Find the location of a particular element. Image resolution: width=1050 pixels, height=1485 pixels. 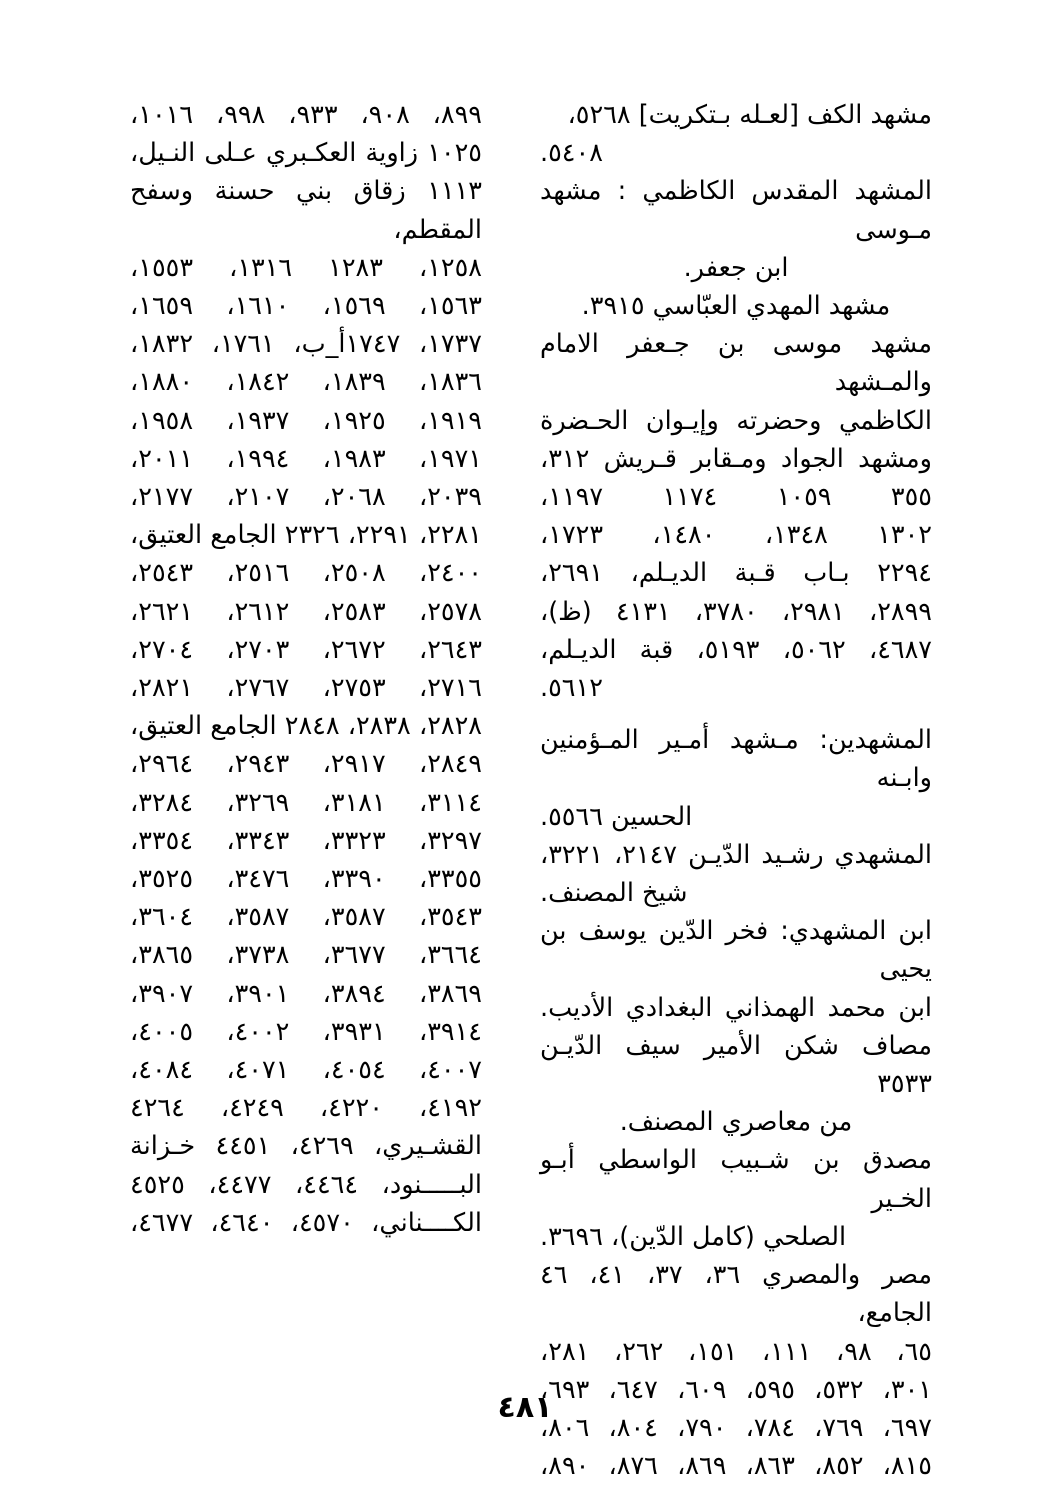

reference-number-row: ٦٩٧، ٧٦٩، ٧٨٤، ٧٩٠، ٨٠٤، ٨٠٦، is located at coordinates (736, 1428).